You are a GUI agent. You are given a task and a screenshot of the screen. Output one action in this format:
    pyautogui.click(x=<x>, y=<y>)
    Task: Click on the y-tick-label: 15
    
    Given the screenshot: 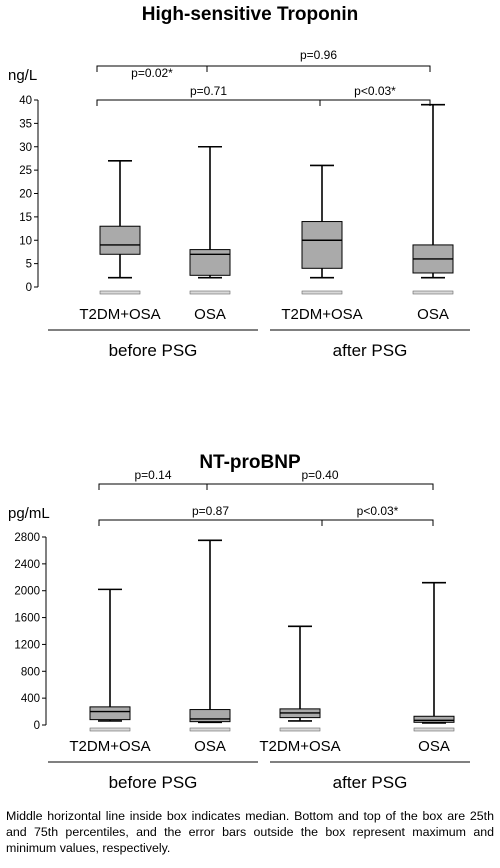 What is the action you would take?
    pyautogui.click(x=25, y=218)
    